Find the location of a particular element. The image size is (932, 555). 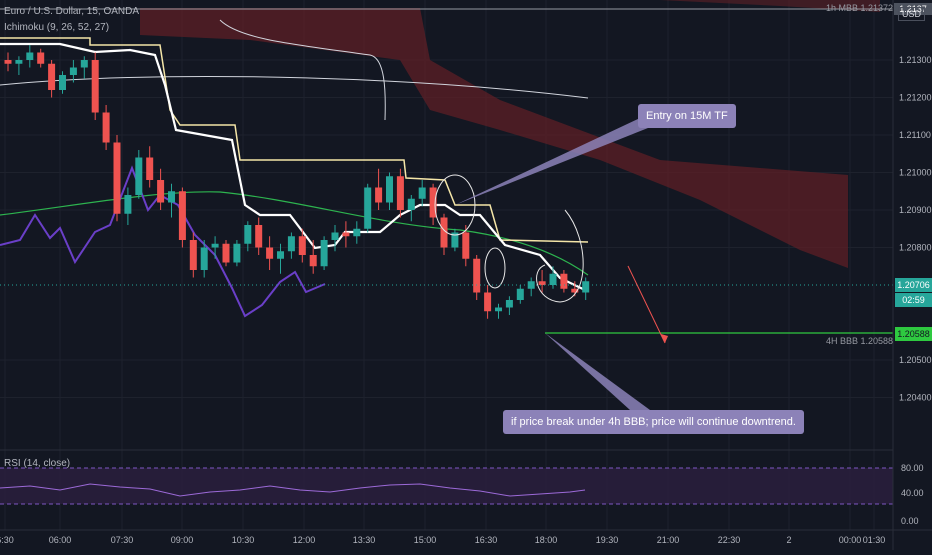

x-tick-label: 00:00 is located at coordinates (850, 540).